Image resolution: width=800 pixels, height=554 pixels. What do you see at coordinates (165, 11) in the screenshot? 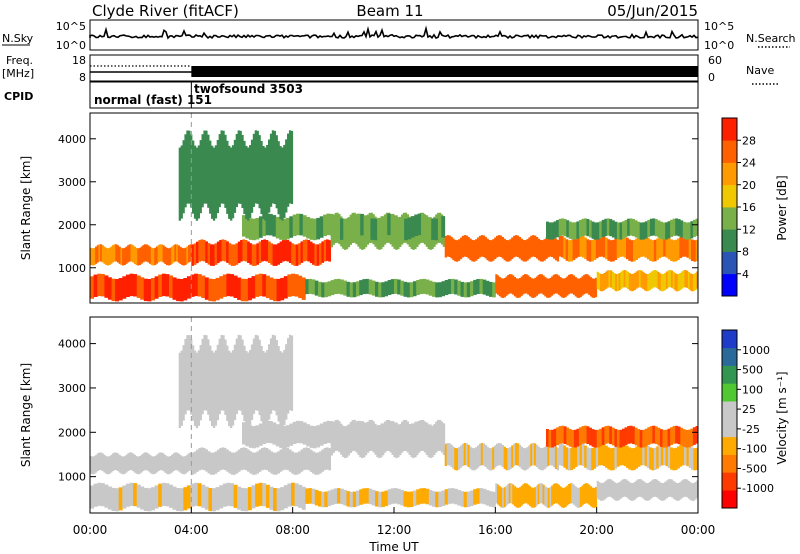
I see `station-title: Clyde River (fitACF)` at bounding box center [165, 11].